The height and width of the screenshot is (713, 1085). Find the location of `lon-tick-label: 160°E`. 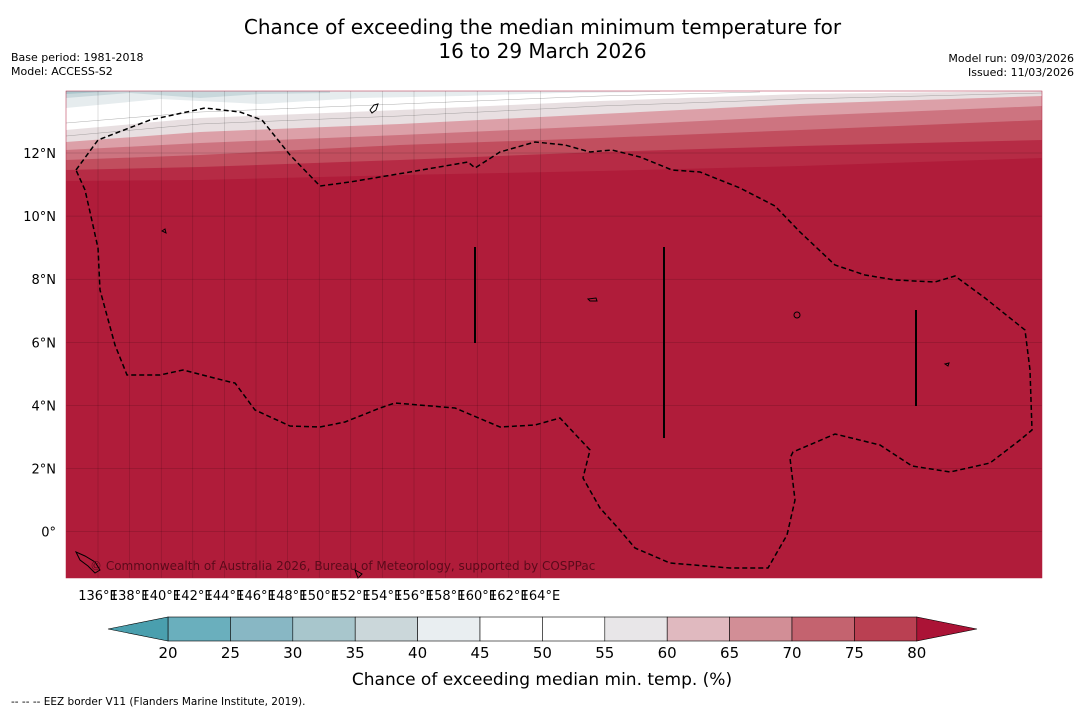

lon-tick-label: 160°E is located at coordinates (477, 596).